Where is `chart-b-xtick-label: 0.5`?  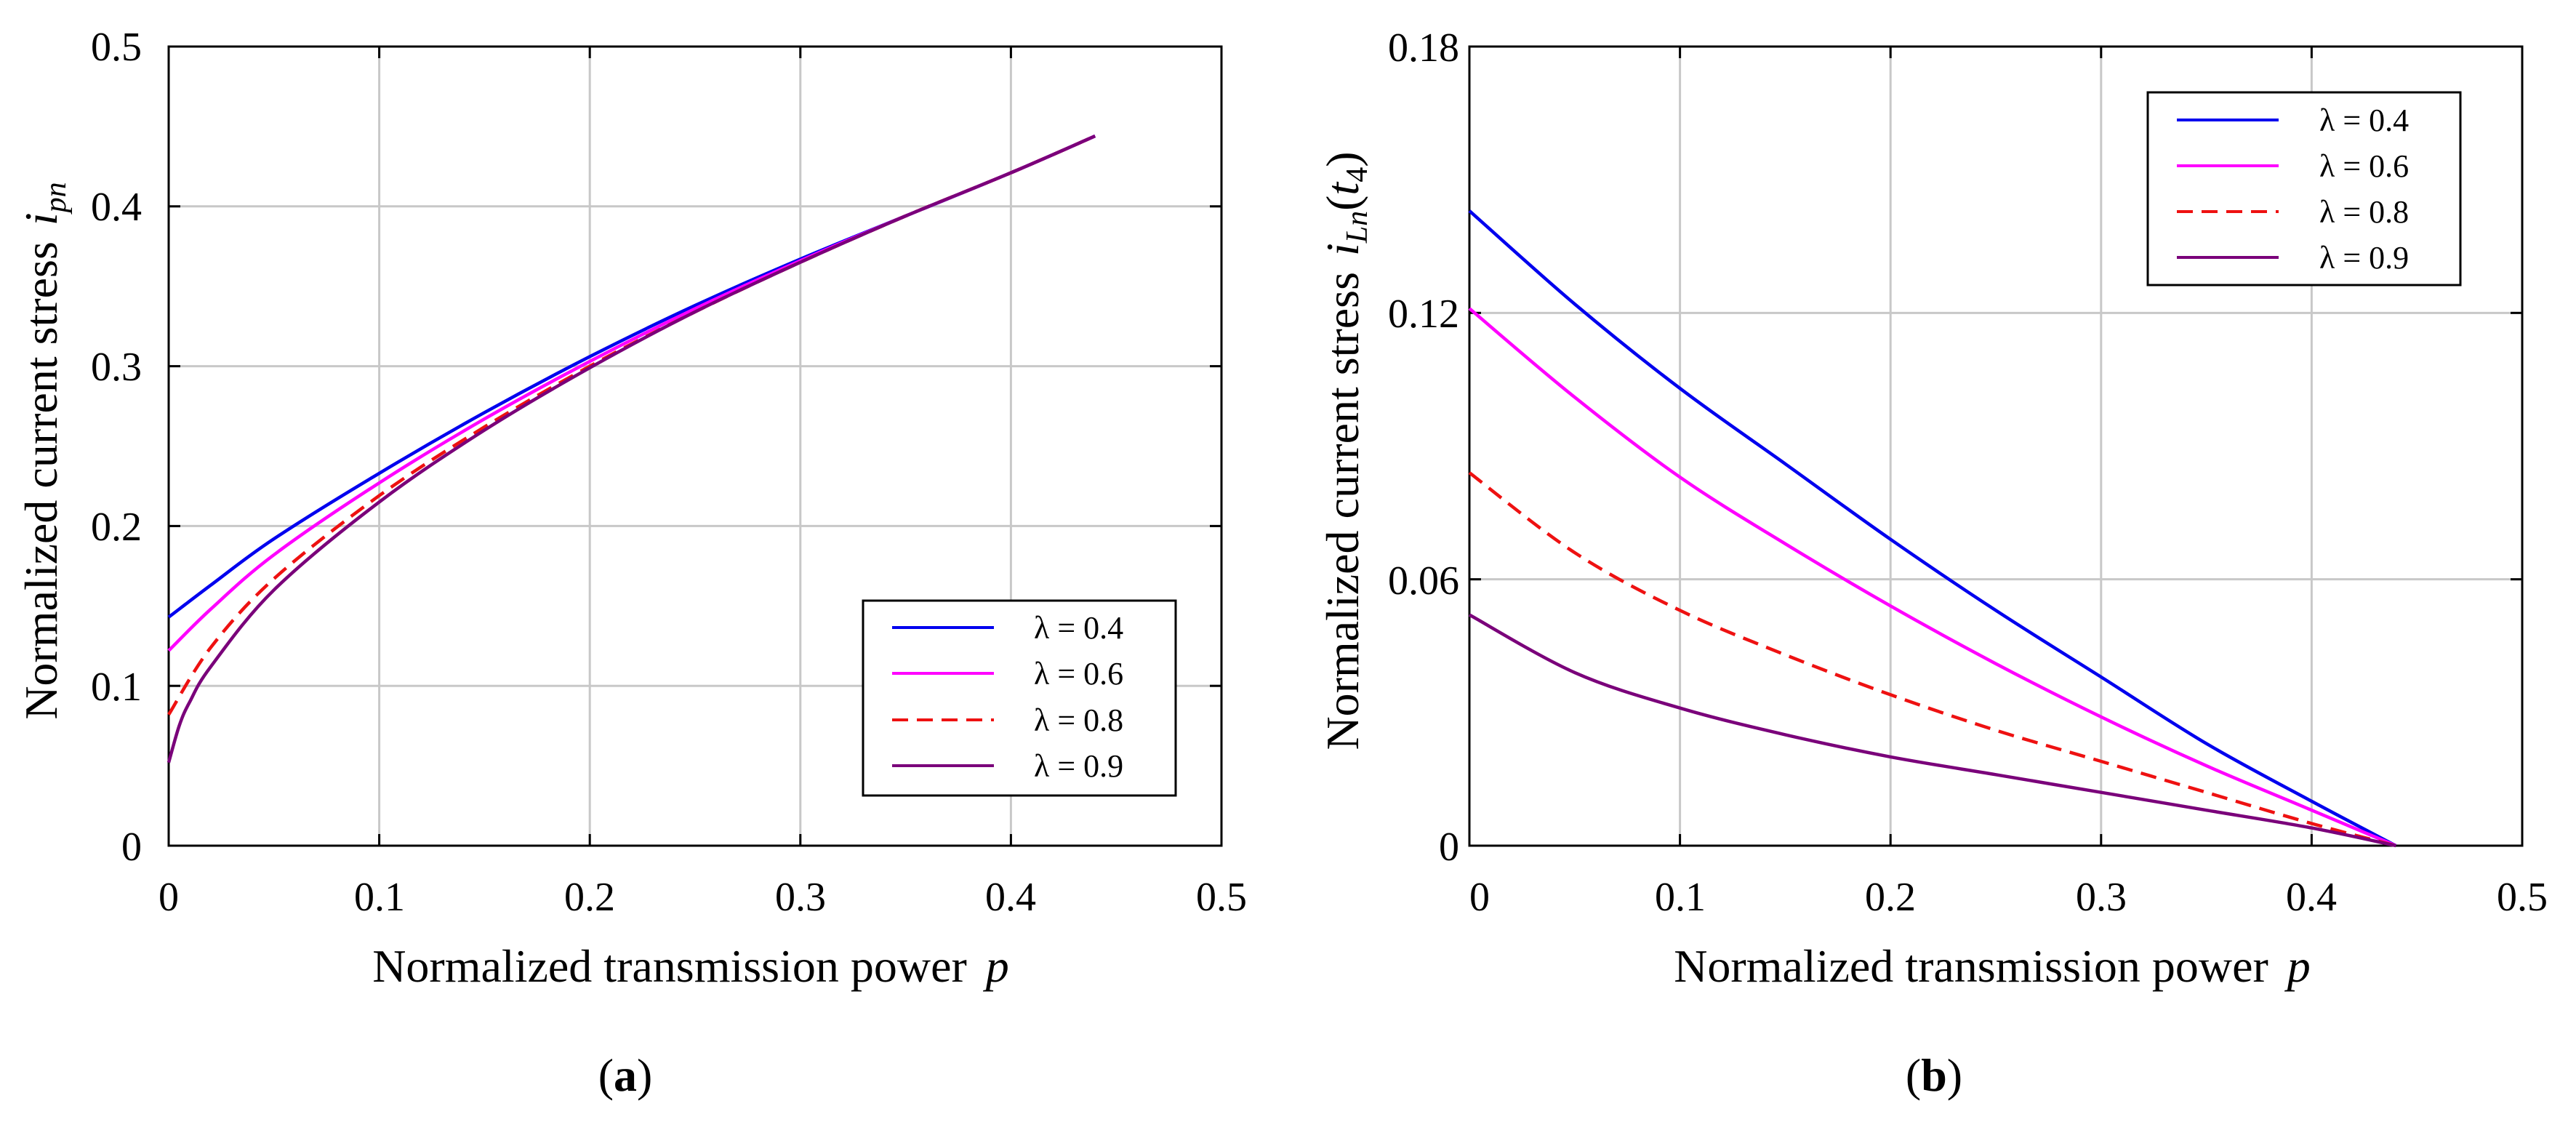
chart-b-xtick-label: 0.5 is located at coordinates (2522, 897).